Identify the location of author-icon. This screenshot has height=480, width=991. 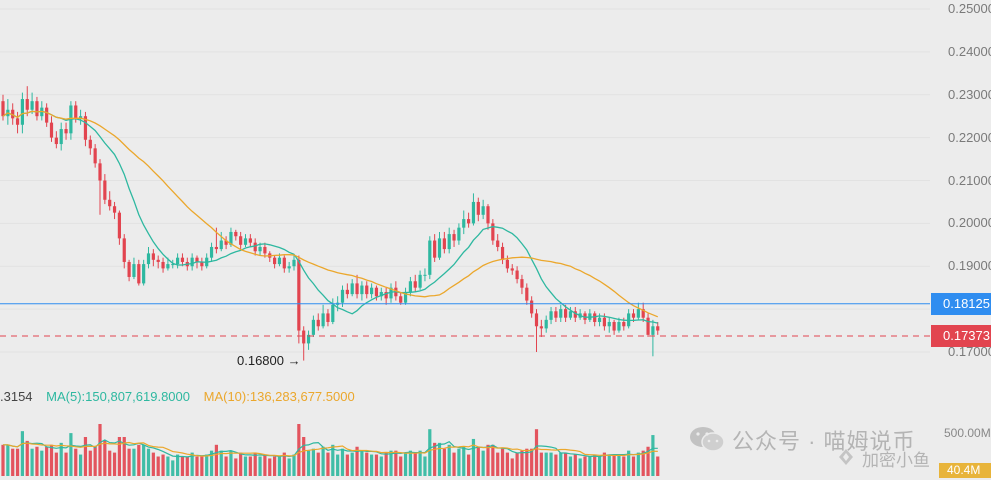
(846, 457).